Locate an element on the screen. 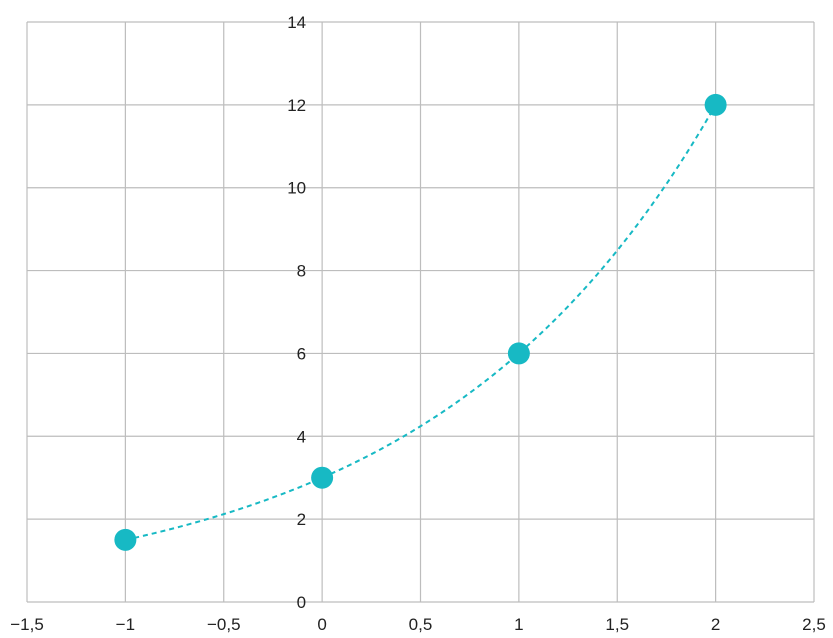 The height and width of the screenshot is (638, 833). x-tick-label: 1,5 is located at coordinates (617, 624).